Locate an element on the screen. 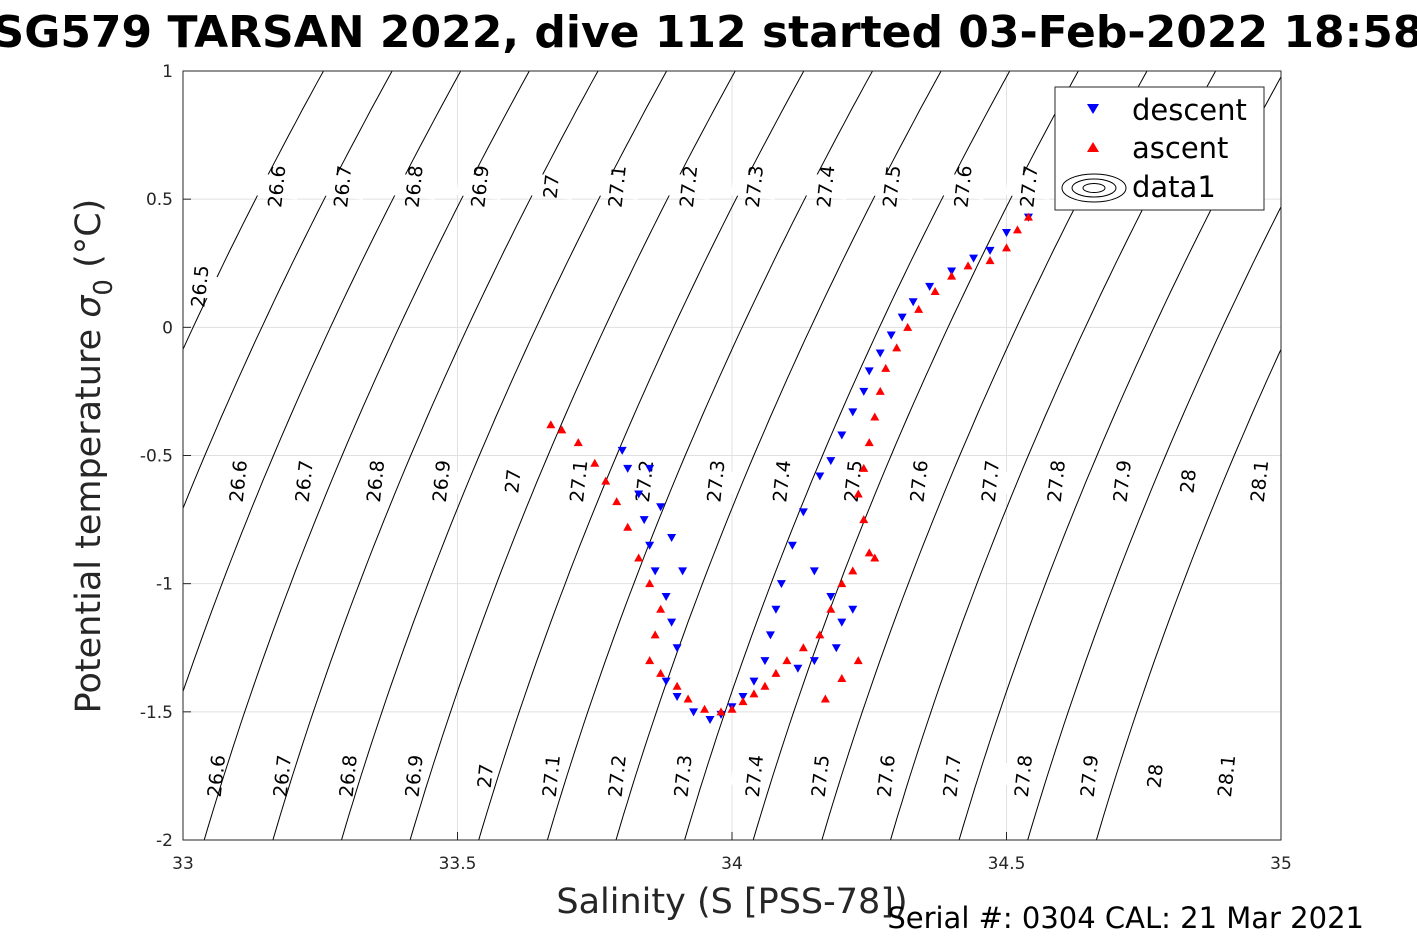 Image resolution: width=1417 pixels, height=945 pixels. contour-label: 26.7 is located at coordinates (283, 776).